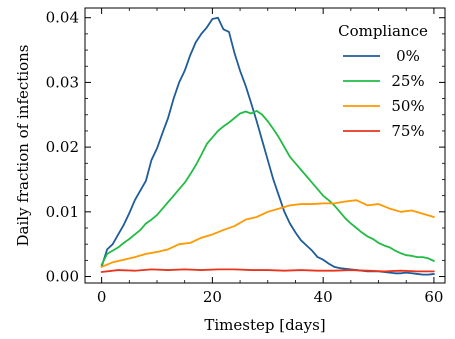  Describe the element at coordinates (62, 82) in the screenshot. I see `y-tick-label: 0.03` at that location.